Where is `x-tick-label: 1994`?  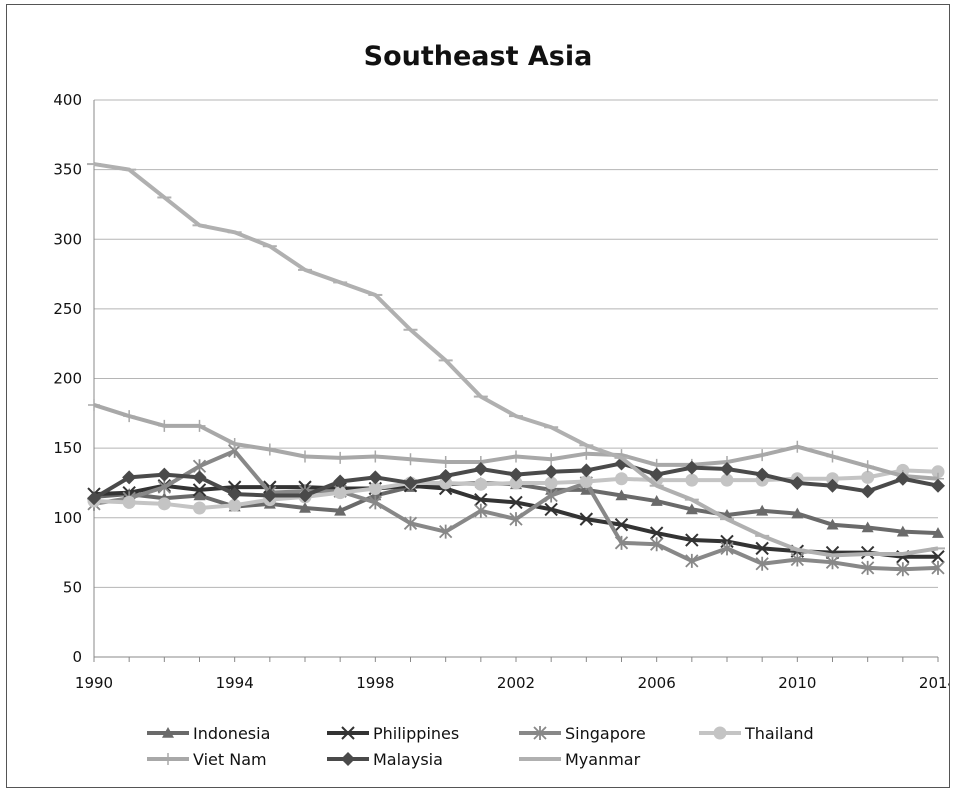
x-tick-label: 1994 is located at coordinates (235, 683).